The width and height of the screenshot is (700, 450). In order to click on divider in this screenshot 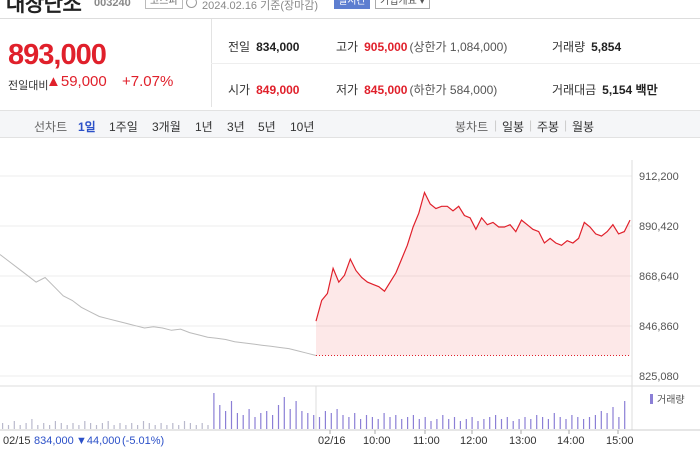, I will do `click(455, 63)`.